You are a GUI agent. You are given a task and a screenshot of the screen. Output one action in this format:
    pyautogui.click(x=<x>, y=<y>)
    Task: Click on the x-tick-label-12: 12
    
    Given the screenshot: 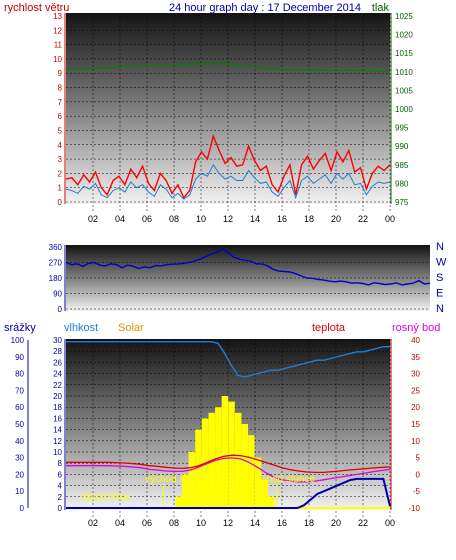 What is the action you would take?
    pyautogui.click(x=228, y=523)
    